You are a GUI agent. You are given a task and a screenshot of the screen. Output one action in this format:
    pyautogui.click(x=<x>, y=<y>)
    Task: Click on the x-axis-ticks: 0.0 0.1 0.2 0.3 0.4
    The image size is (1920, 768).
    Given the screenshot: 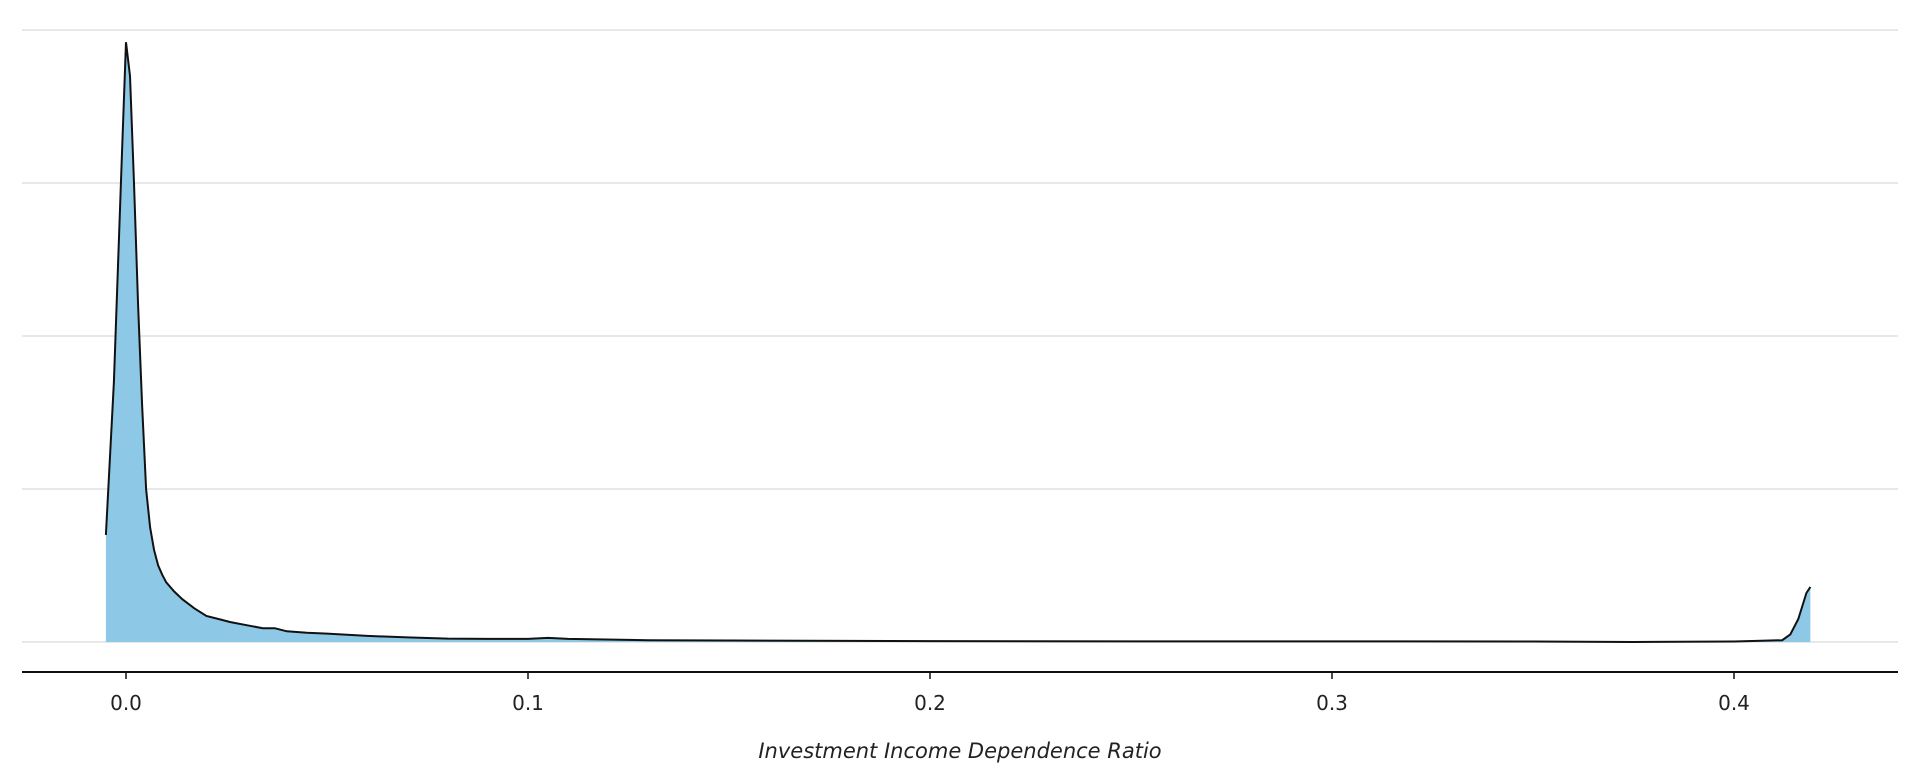 What is the action you would take?
    pyautogui.click(x=930, y=693)
    